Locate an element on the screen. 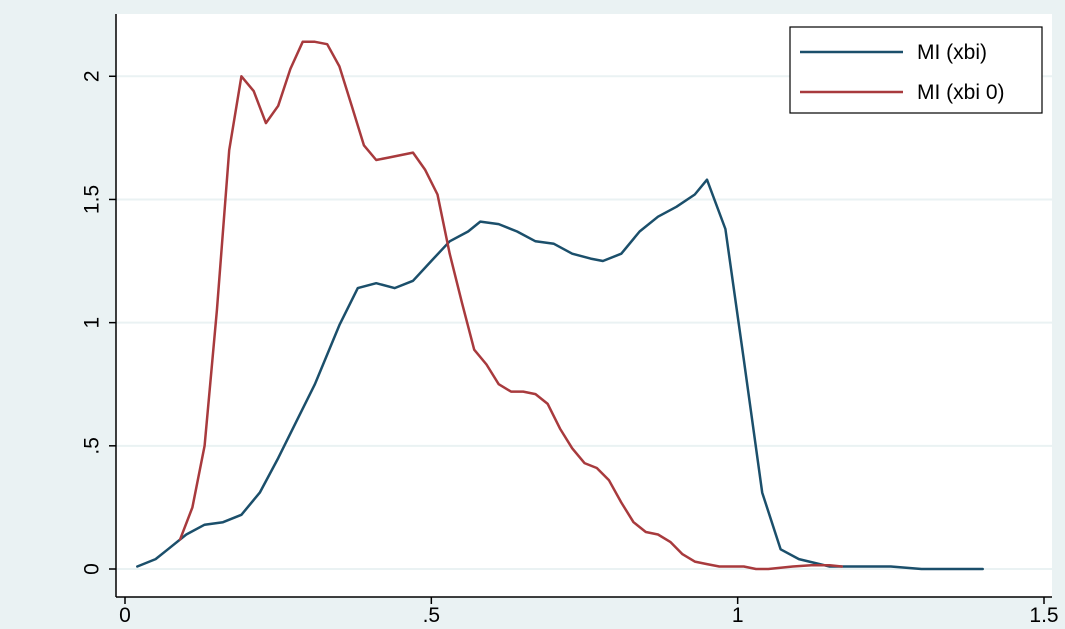 The image size is (1065, 629). y-tick-label-0: 0 is located at coordinates (92, 569).